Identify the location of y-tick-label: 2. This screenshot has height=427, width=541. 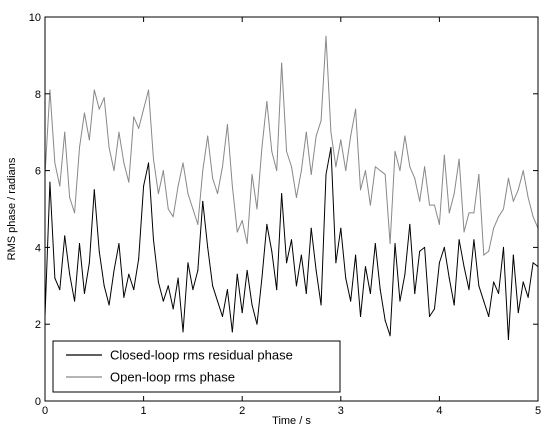
(38, 325).